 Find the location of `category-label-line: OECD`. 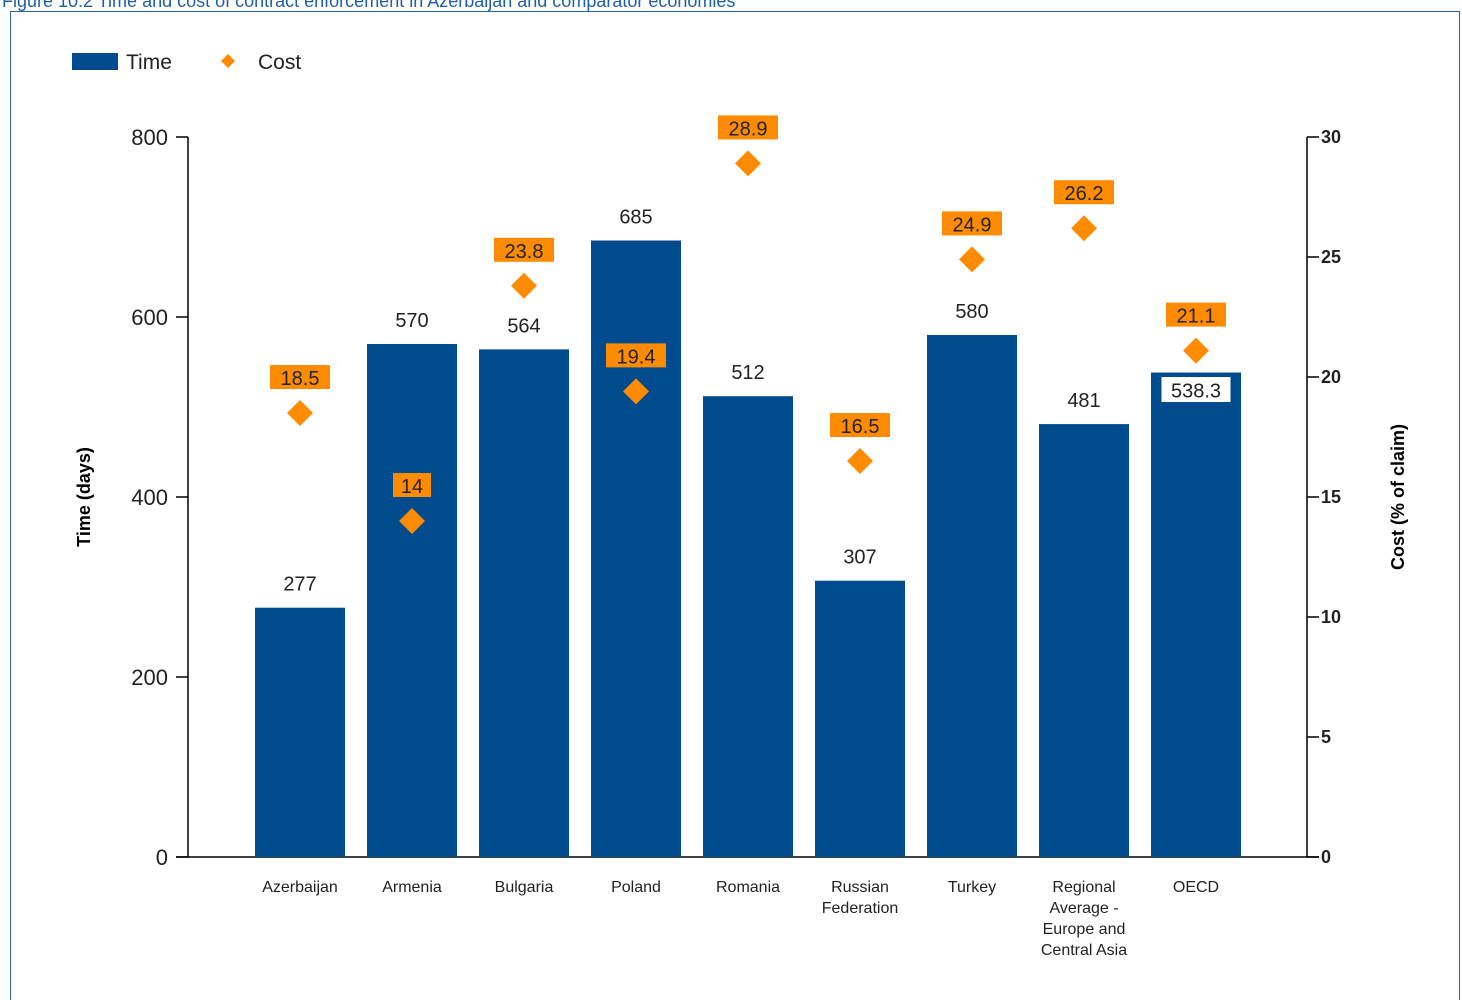

category-label-line: OECD is located at coordinates (1196, 887).